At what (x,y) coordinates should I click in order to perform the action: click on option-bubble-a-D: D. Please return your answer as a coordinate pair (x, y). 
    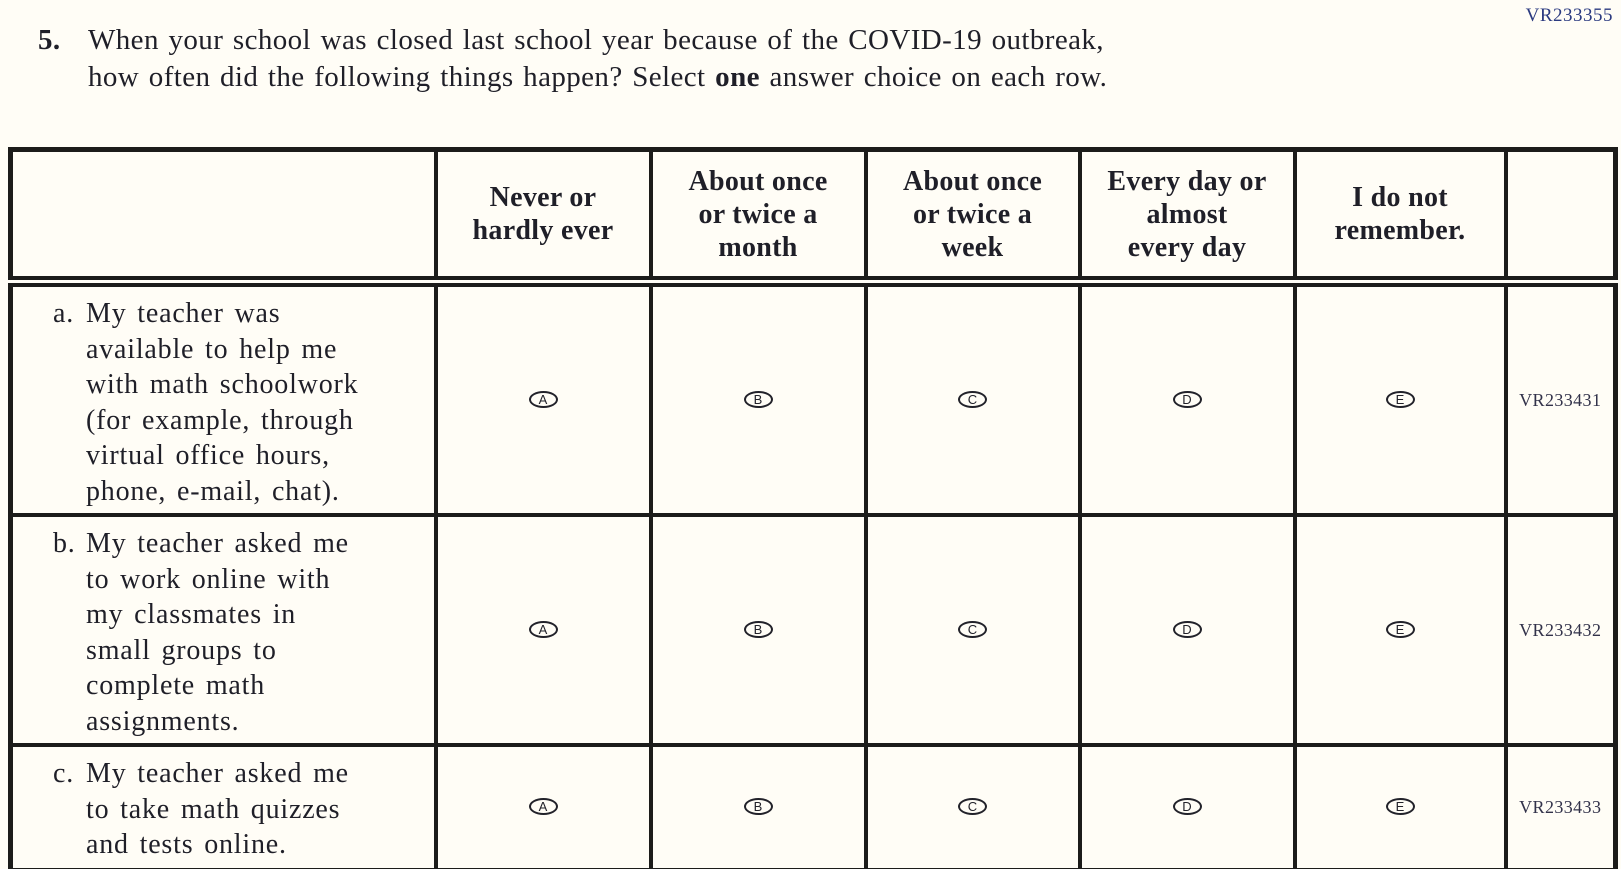
    Looking at the image, I should click on (1187, 399).